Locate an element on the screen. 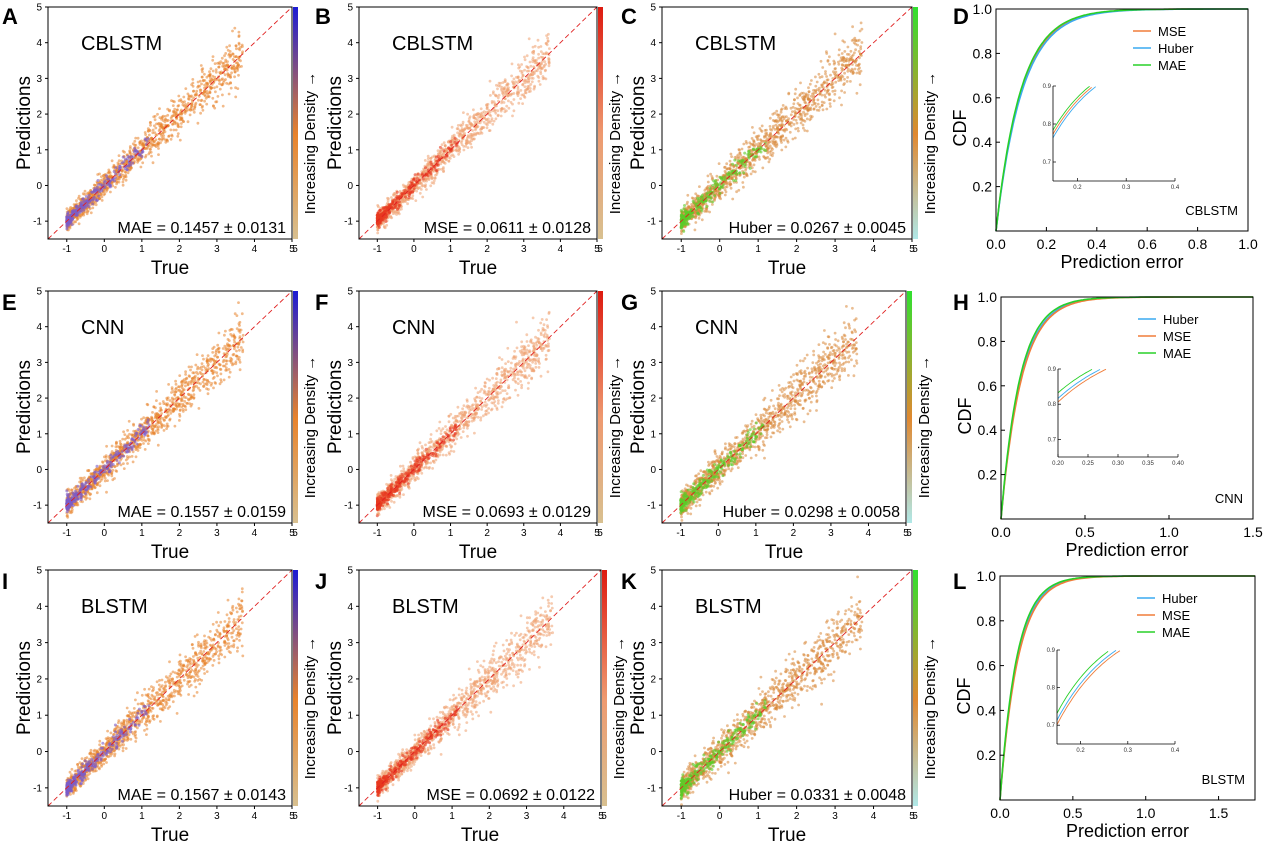 The height and width of the screenshot is (848, 1269). x-tick-label: 2 is located at coordinates (487, 249).